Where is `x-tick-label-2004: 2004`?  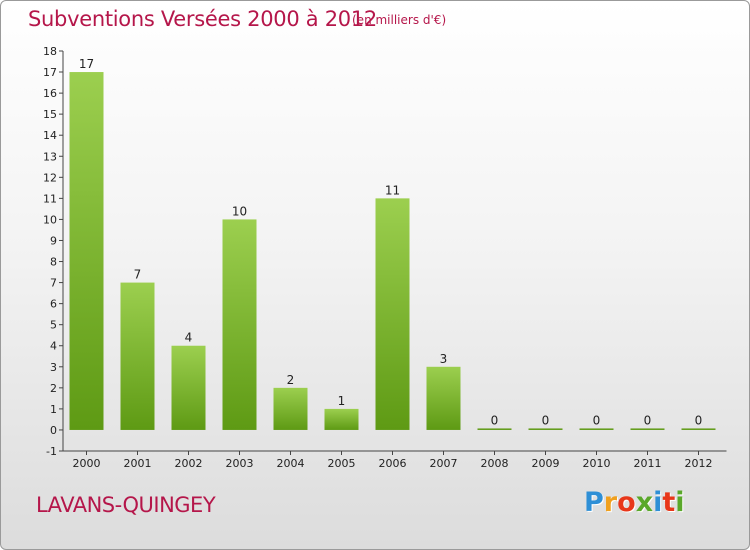 x-tick-label-2004: 2004 is located at coordinates (291, 463).